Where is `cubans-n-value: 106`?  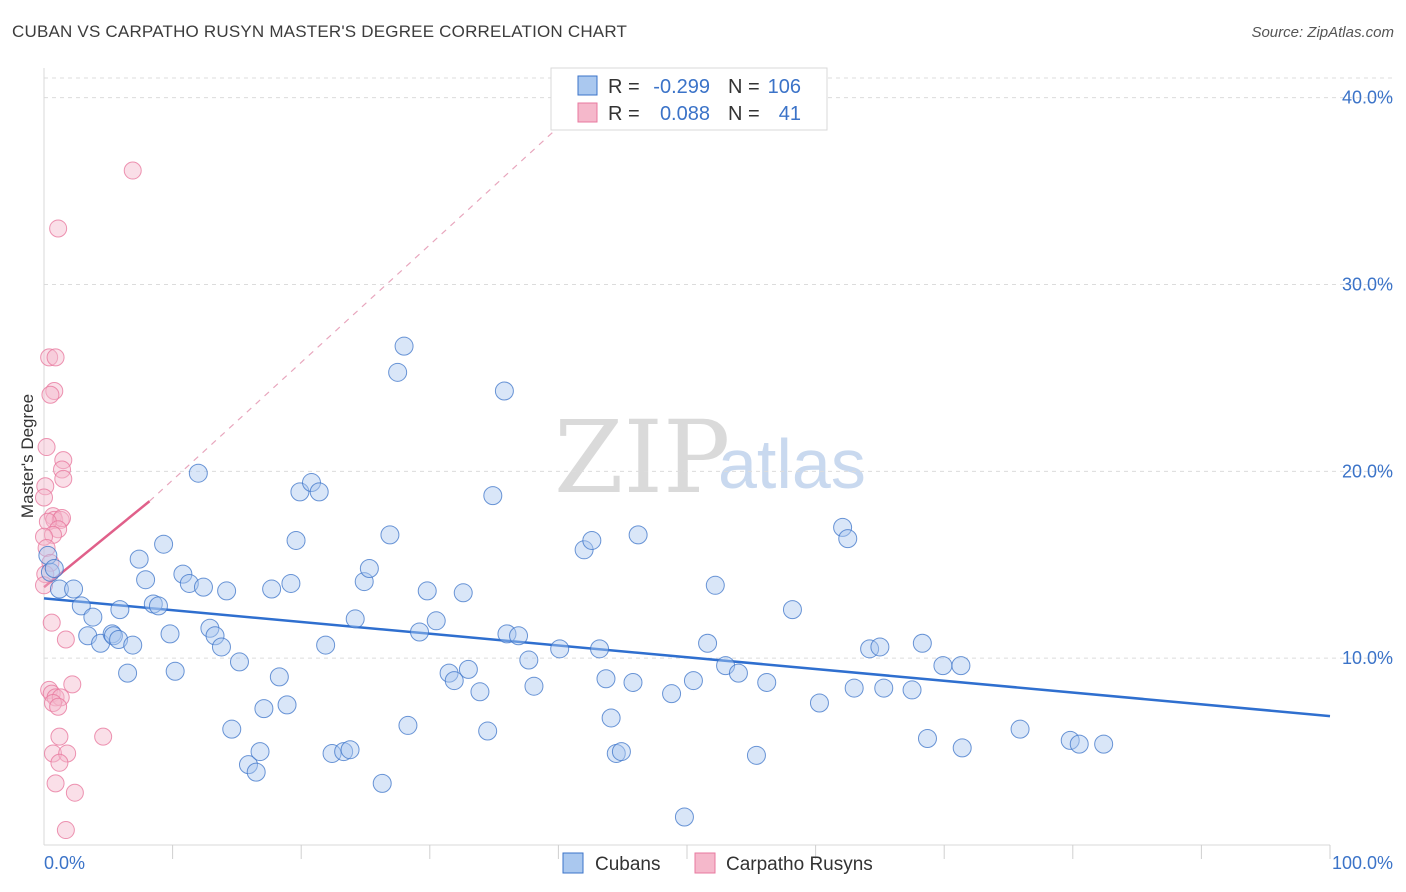 cubans-n-value: 106 is located at coordinates (784, 87).